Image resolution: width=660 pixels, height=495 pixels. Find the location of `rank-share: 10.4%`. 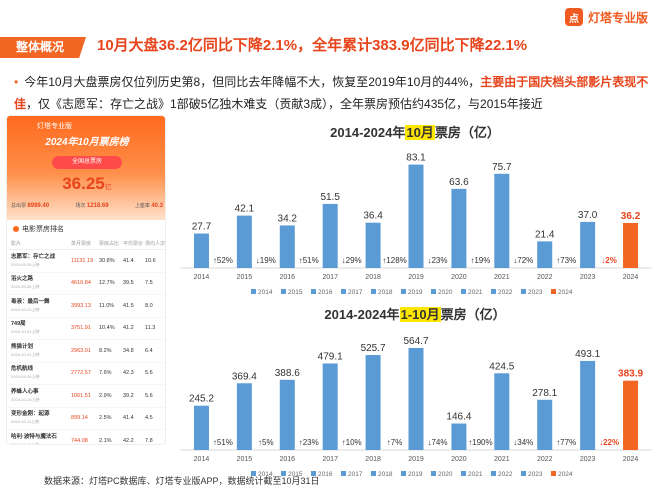

rank-share: 10.4% is located at coordinates (107, 328).